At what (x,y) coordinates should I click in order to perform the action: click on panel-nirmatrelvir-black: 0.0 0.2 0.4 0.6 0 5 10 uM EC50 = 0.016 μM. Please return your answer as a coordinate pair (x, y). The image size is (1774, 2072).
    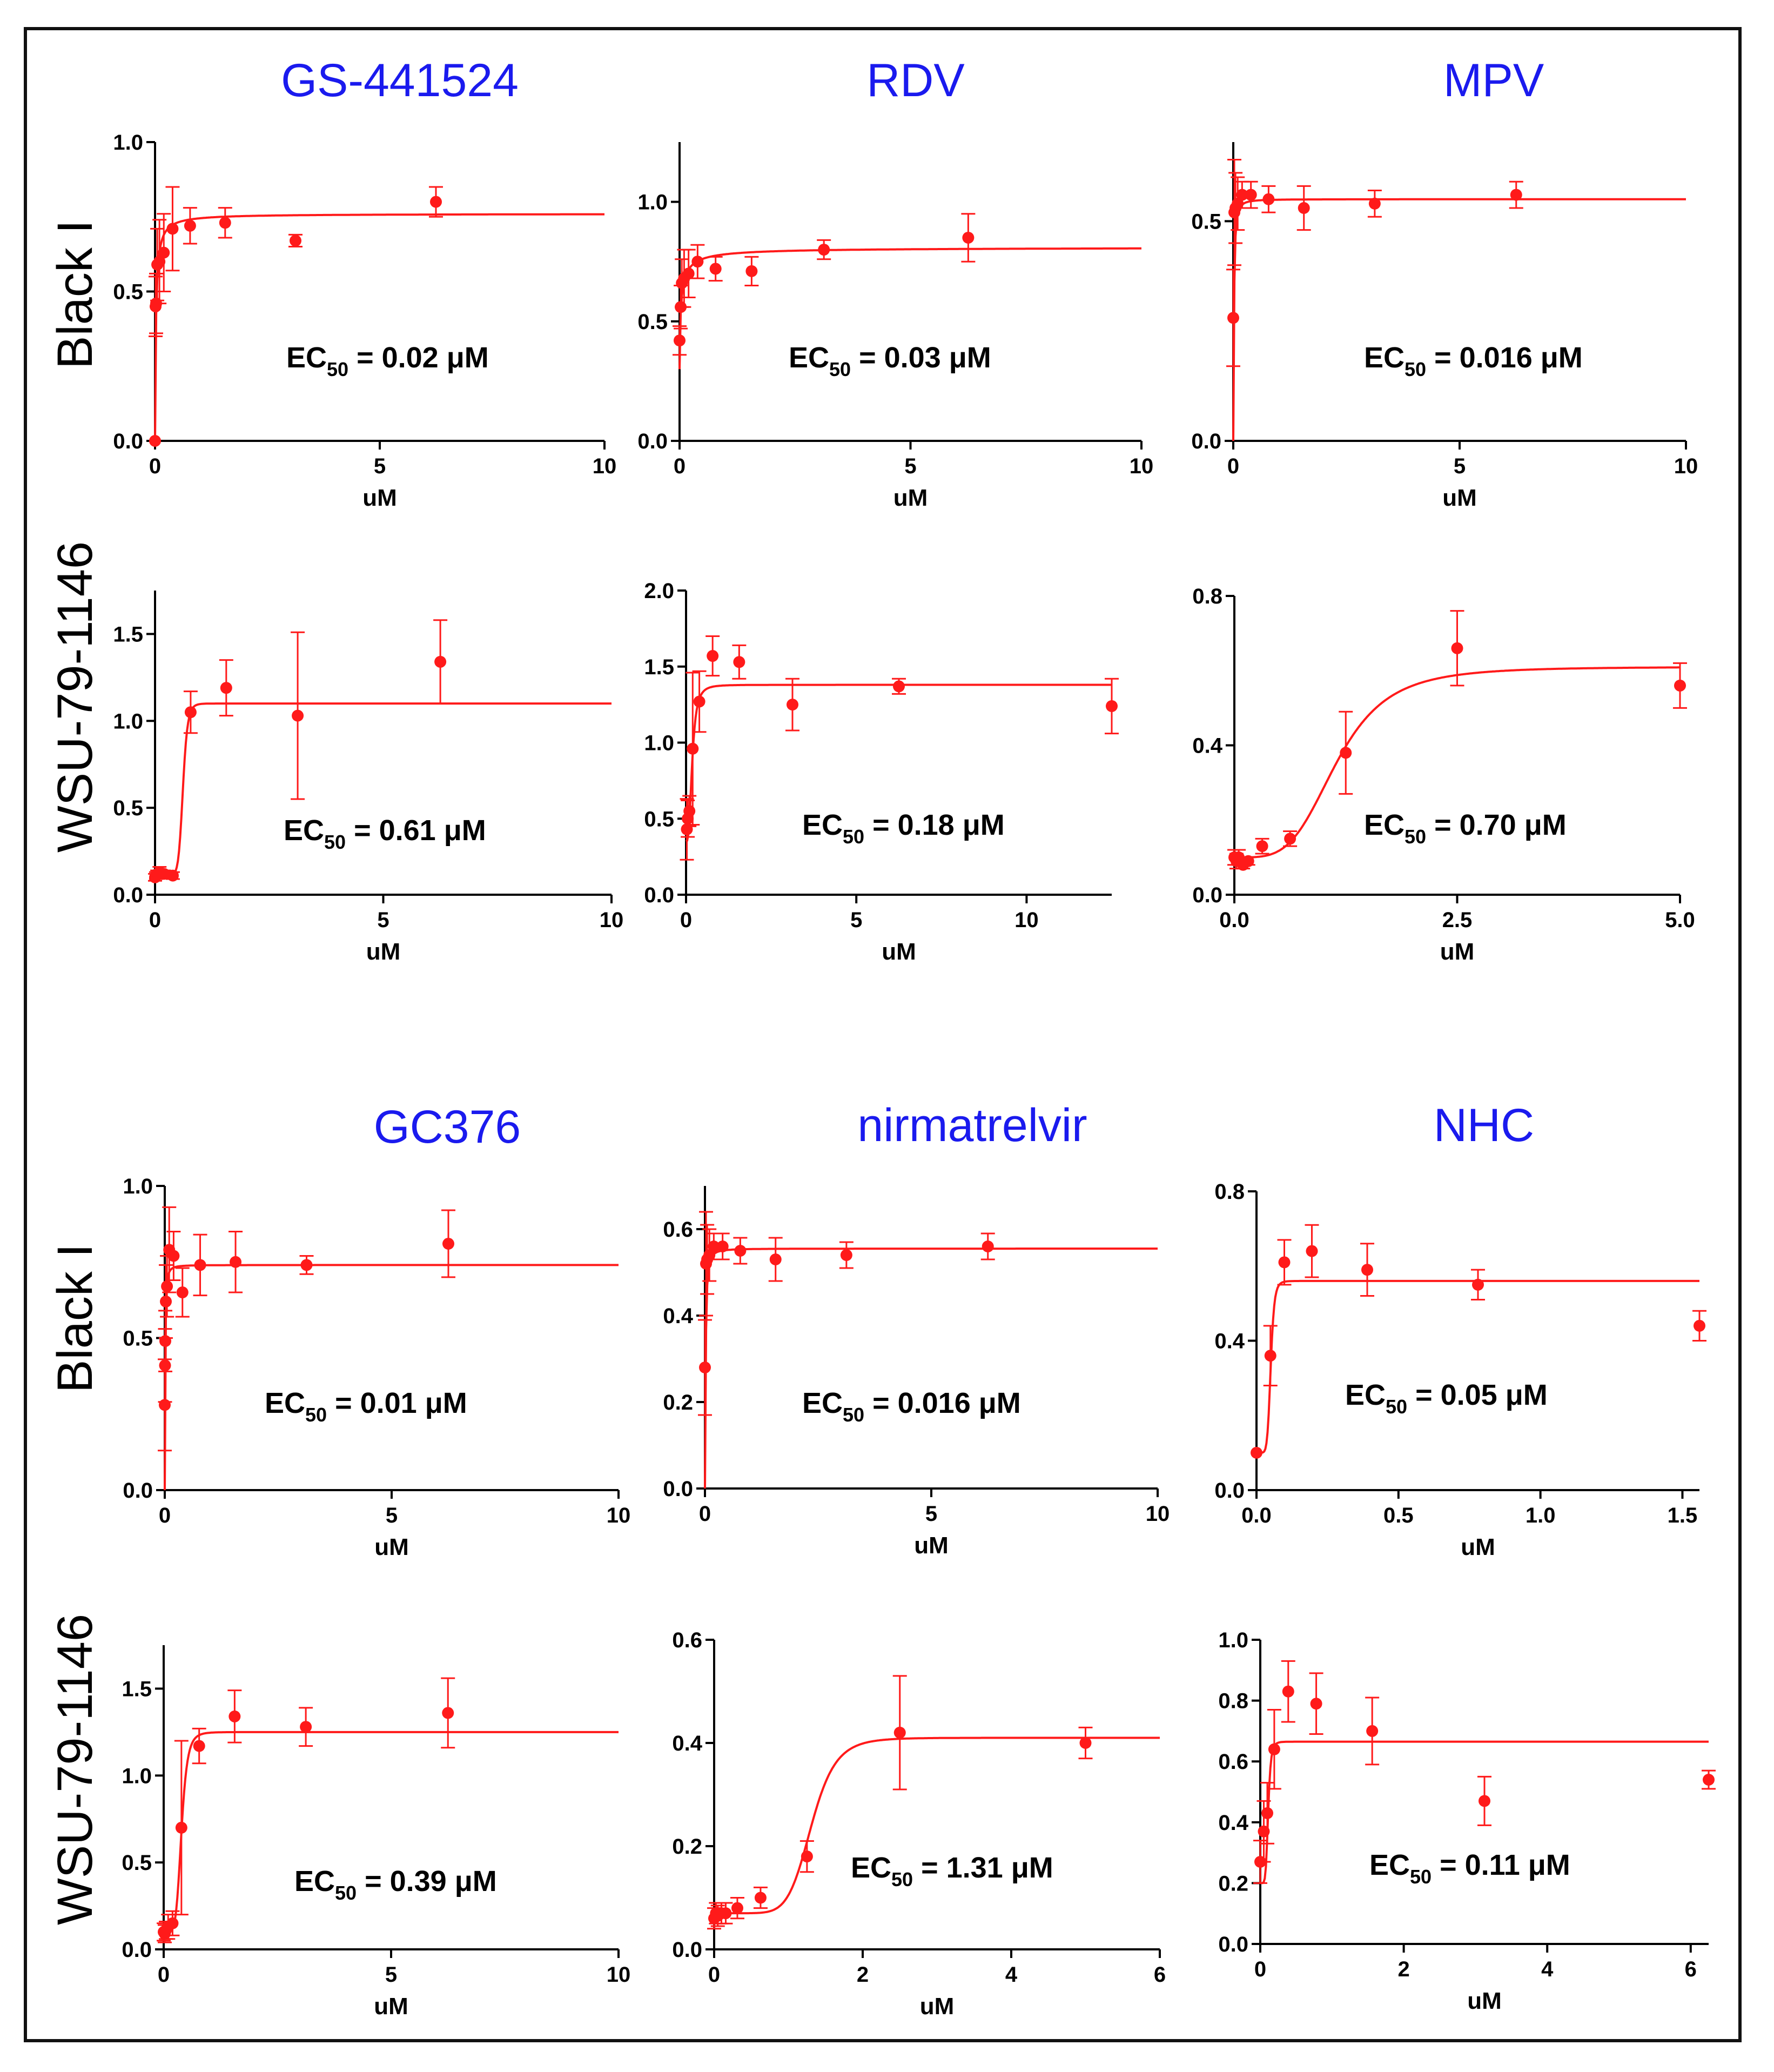
    Looking at the image, I should click on (916, 1372).